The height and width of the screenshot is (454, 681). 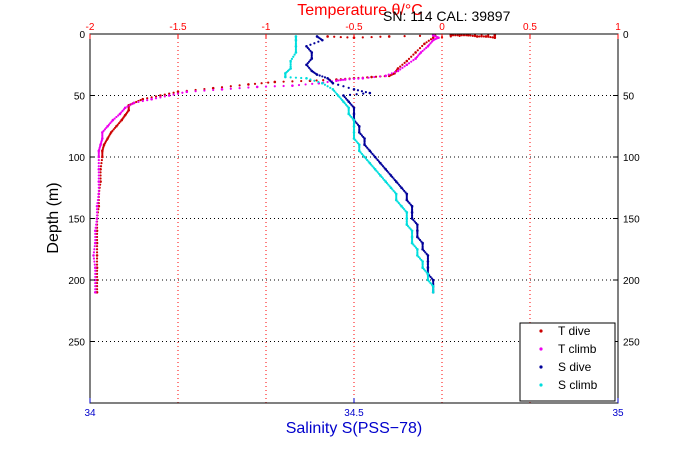 What do you see at coordinates (618, 27) in the screenshot?
I see `temperature-tick-label: 1` at bounding box center [618, 27].